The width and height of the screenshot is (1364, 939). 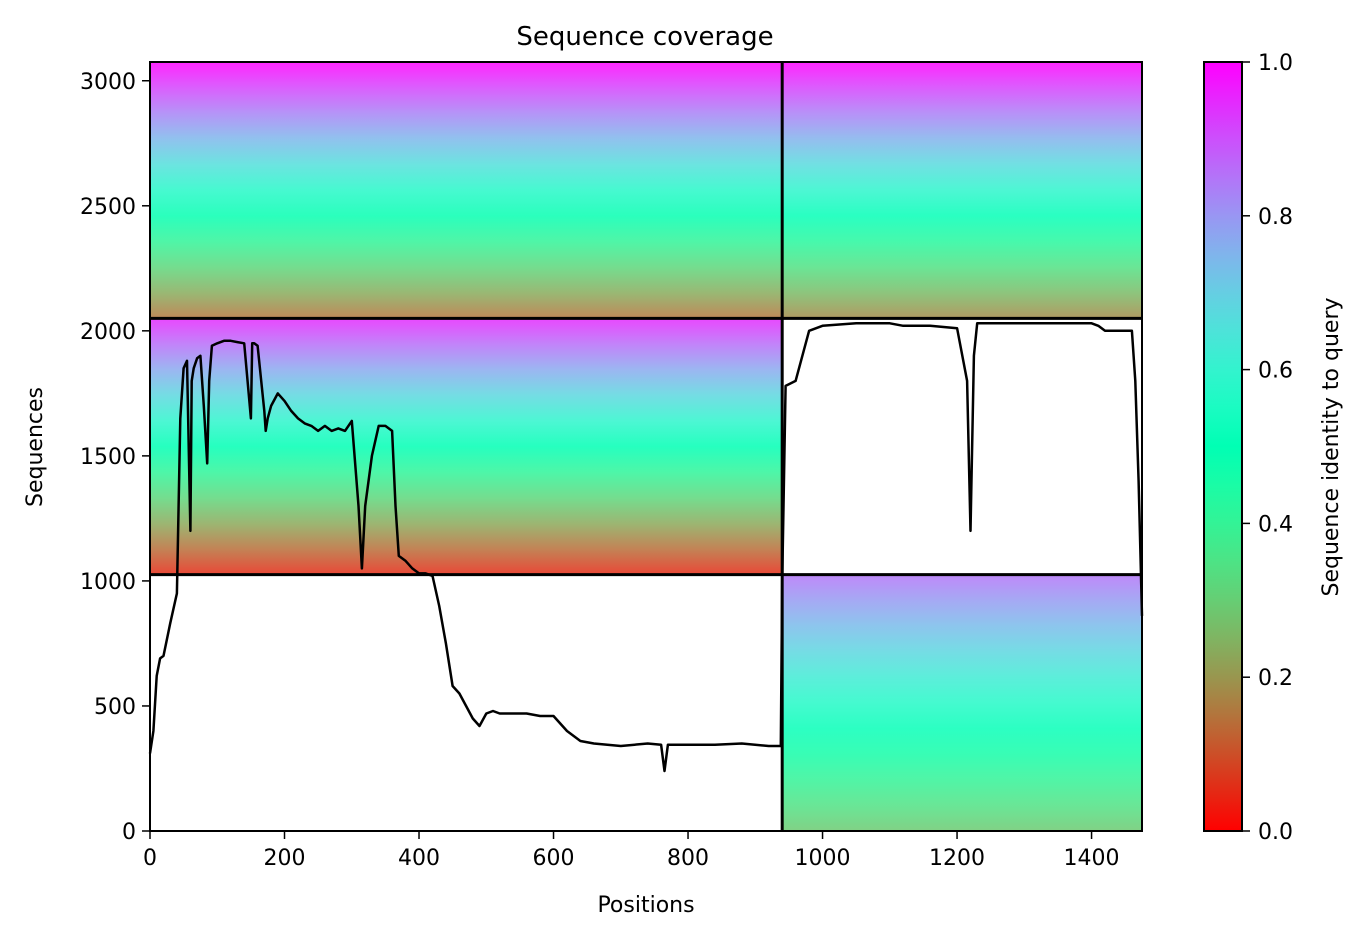 What do you see at coordinates (1092, 858) in the screenshot?
I see `x-tick-label: 1400` at bounding box center [1092, 858].